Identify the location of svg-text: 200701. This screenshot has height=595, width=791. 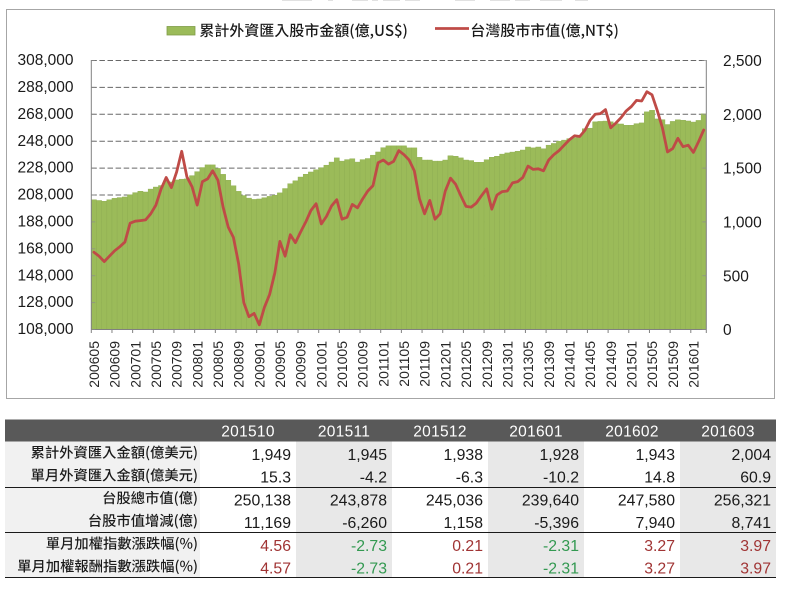
(135, 364).